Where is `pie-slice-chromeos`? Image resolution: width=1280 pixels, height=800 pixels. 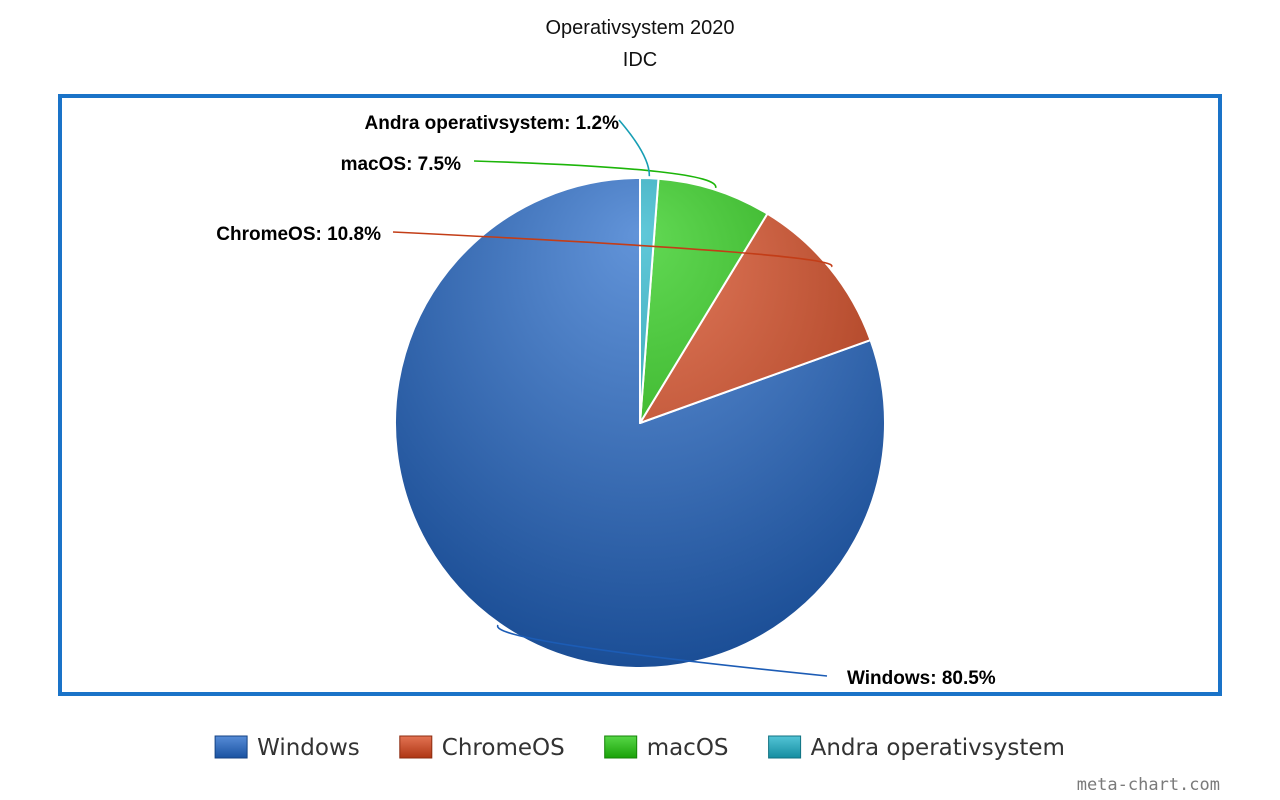
pie-slice-chromeos is located at coordinates (755, 318).